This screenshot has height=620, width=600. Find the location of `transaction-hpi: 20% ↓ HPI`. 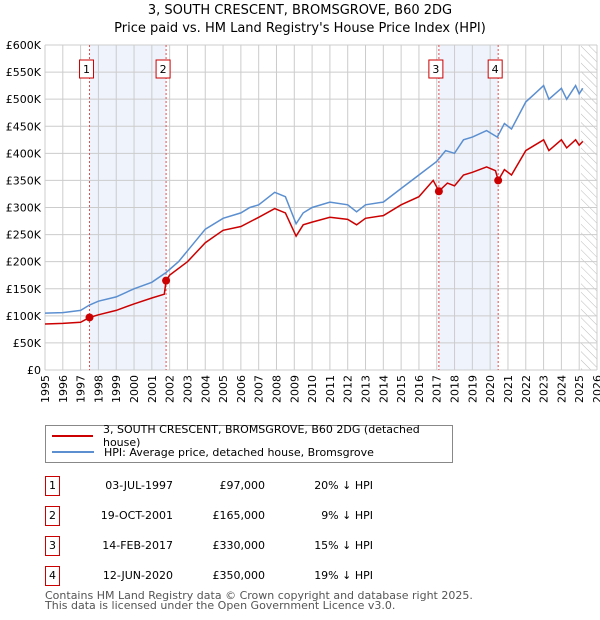

transaction-hpi: 20% ↓ HPI is located at coordinates (343, 485).